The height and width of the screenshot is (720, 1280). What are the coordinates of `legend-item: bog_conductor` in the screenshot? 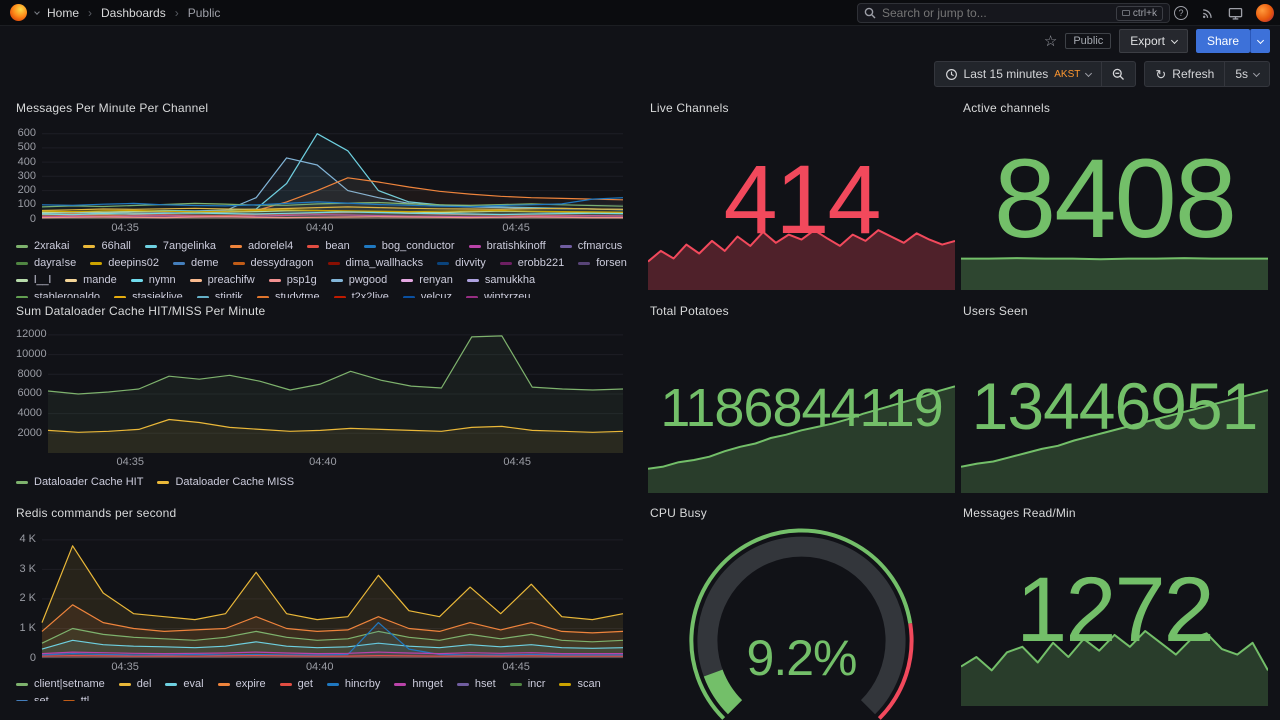 It's located at (409, 246).